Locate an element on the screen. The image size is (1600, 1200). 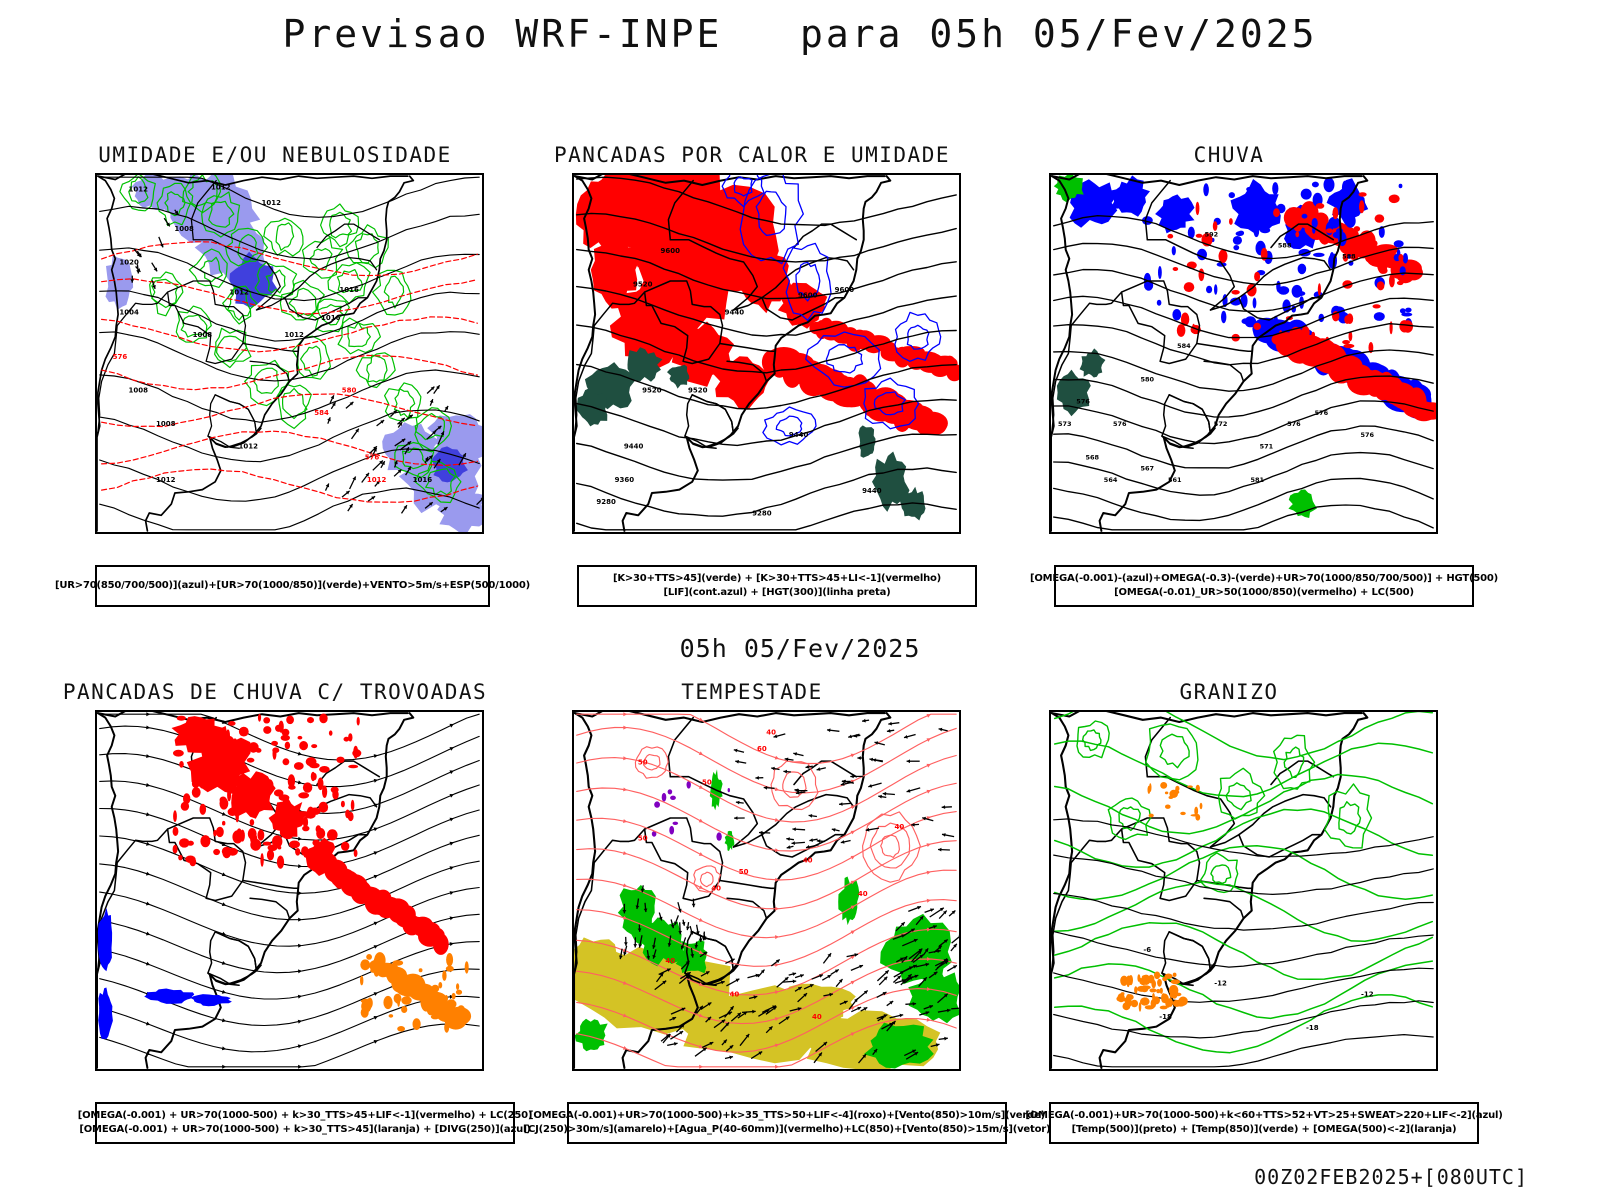
contour-label: -18 is located at coordinates (1165, 1017).